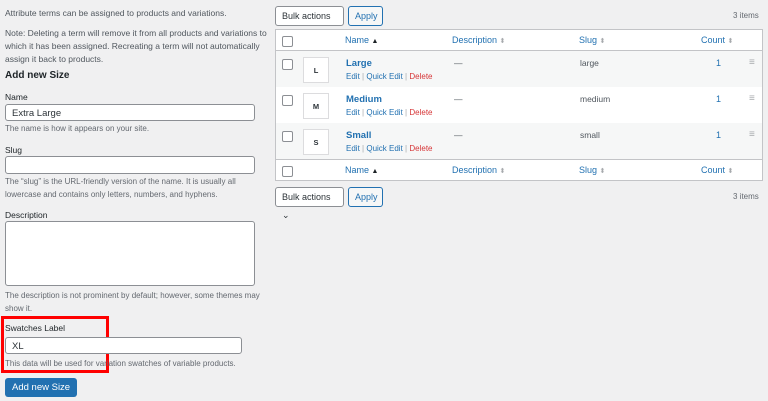  Describe the element at coordinates (746, 196) in the screenshot. I see `items-count-bottom: 3 items` at that location.